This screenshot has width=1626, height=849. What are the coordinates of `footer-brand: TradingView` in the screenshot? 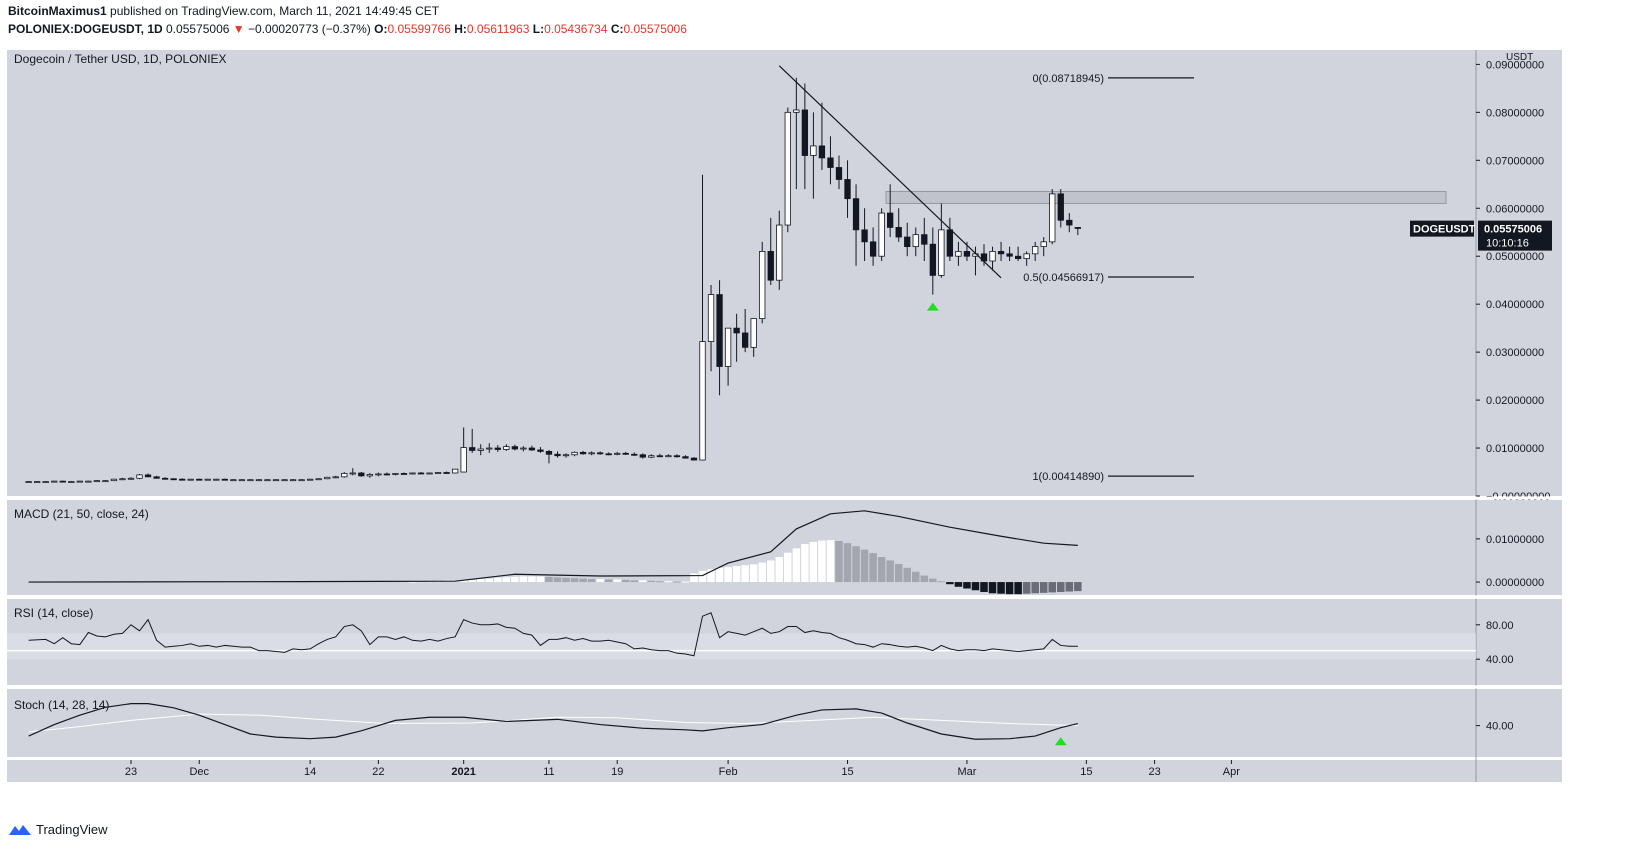 It's located at (58, 829).